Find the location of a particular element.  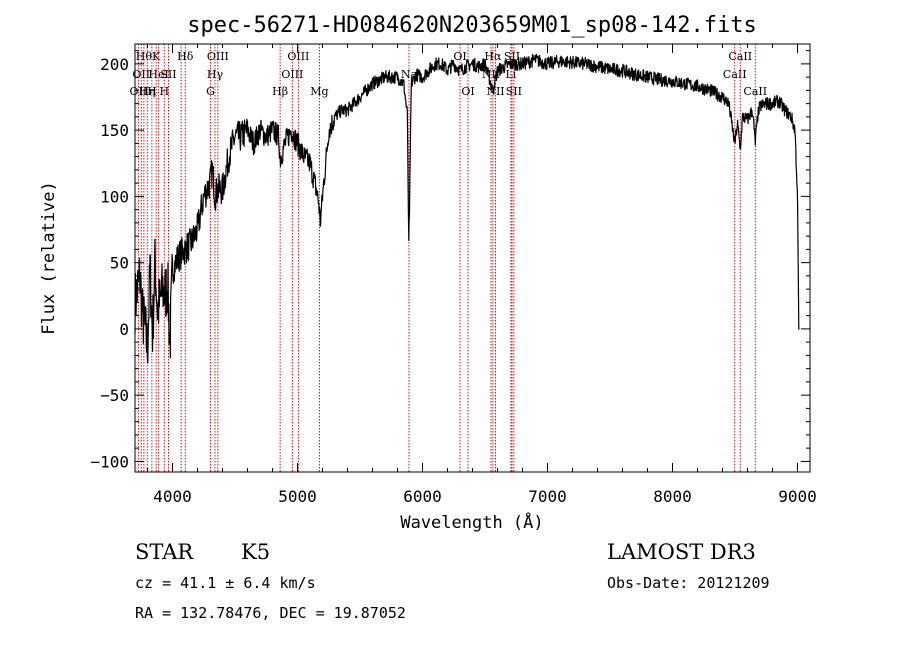

x-tick-label: 9000 is located at coordinates (797, 496).